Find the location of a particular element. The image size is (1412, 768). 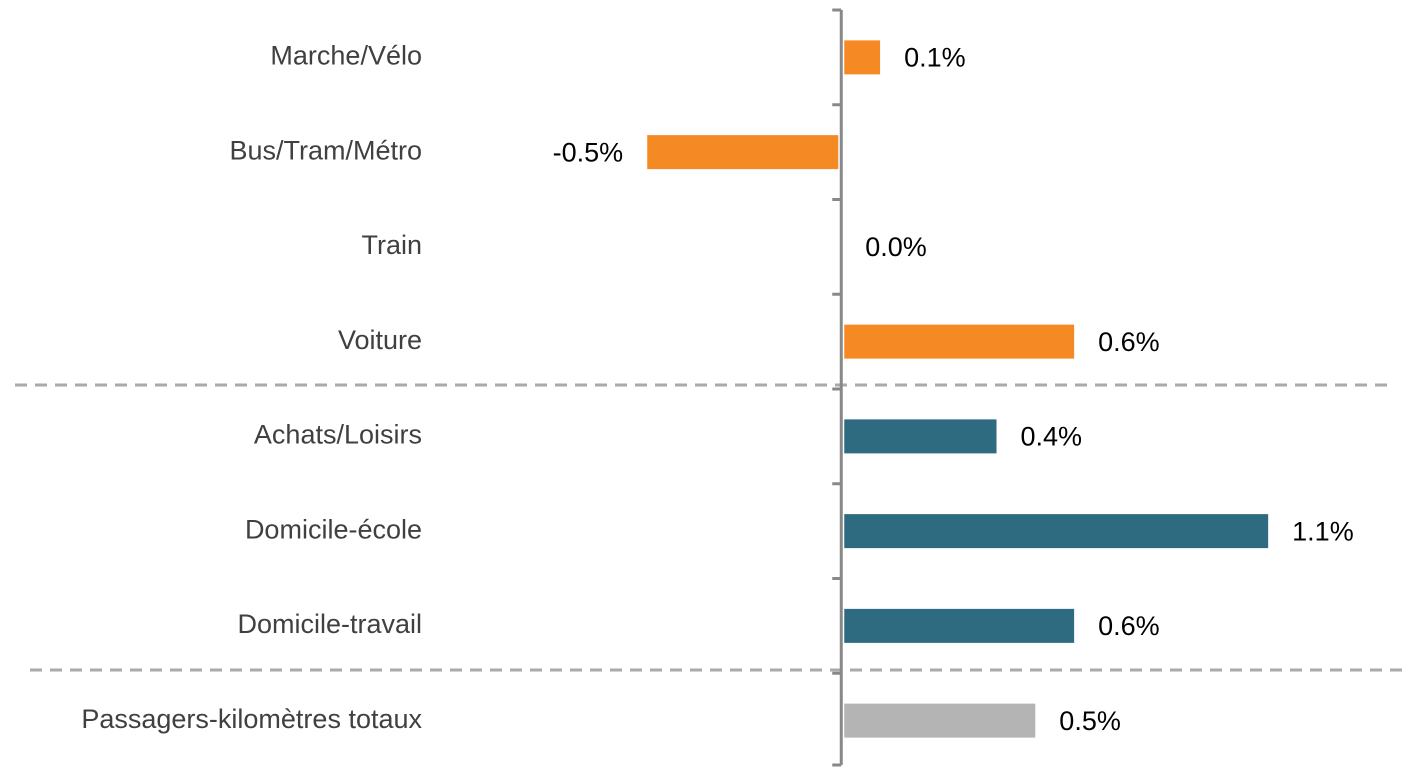

category-label: Voiture is located at coordinates (380, 340).